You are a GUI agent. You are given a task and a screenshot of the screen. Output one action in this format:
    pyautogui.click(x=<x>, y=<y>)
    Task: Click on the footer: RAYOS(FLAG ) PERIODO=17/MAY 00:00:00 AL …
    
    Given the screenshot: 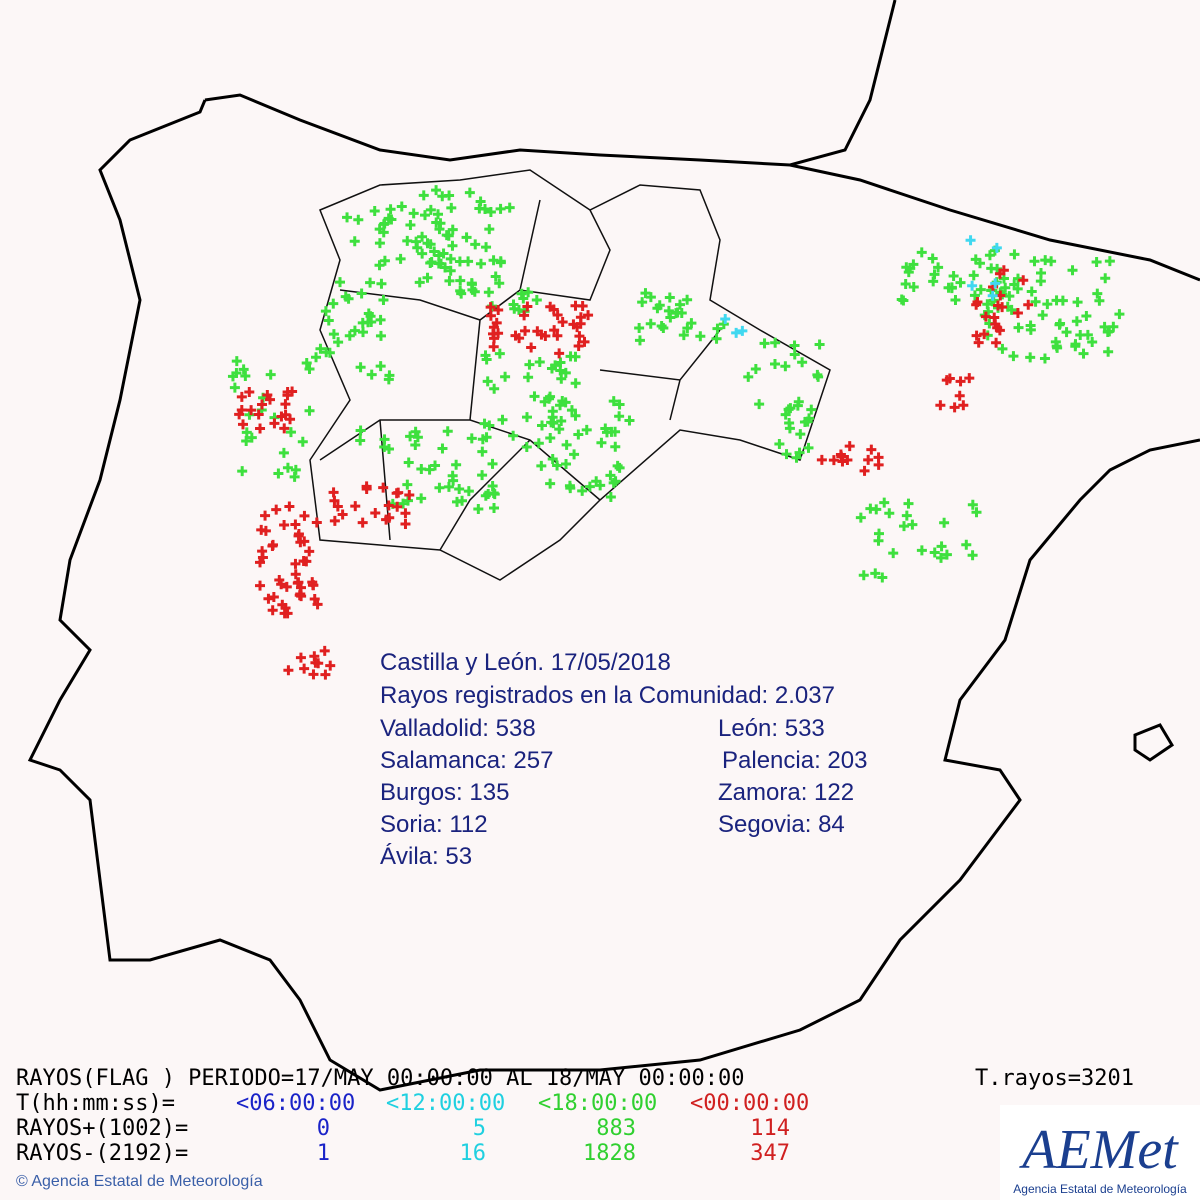 What is the action you would take?
    pyautogui.click(x=575, y=1116)
    